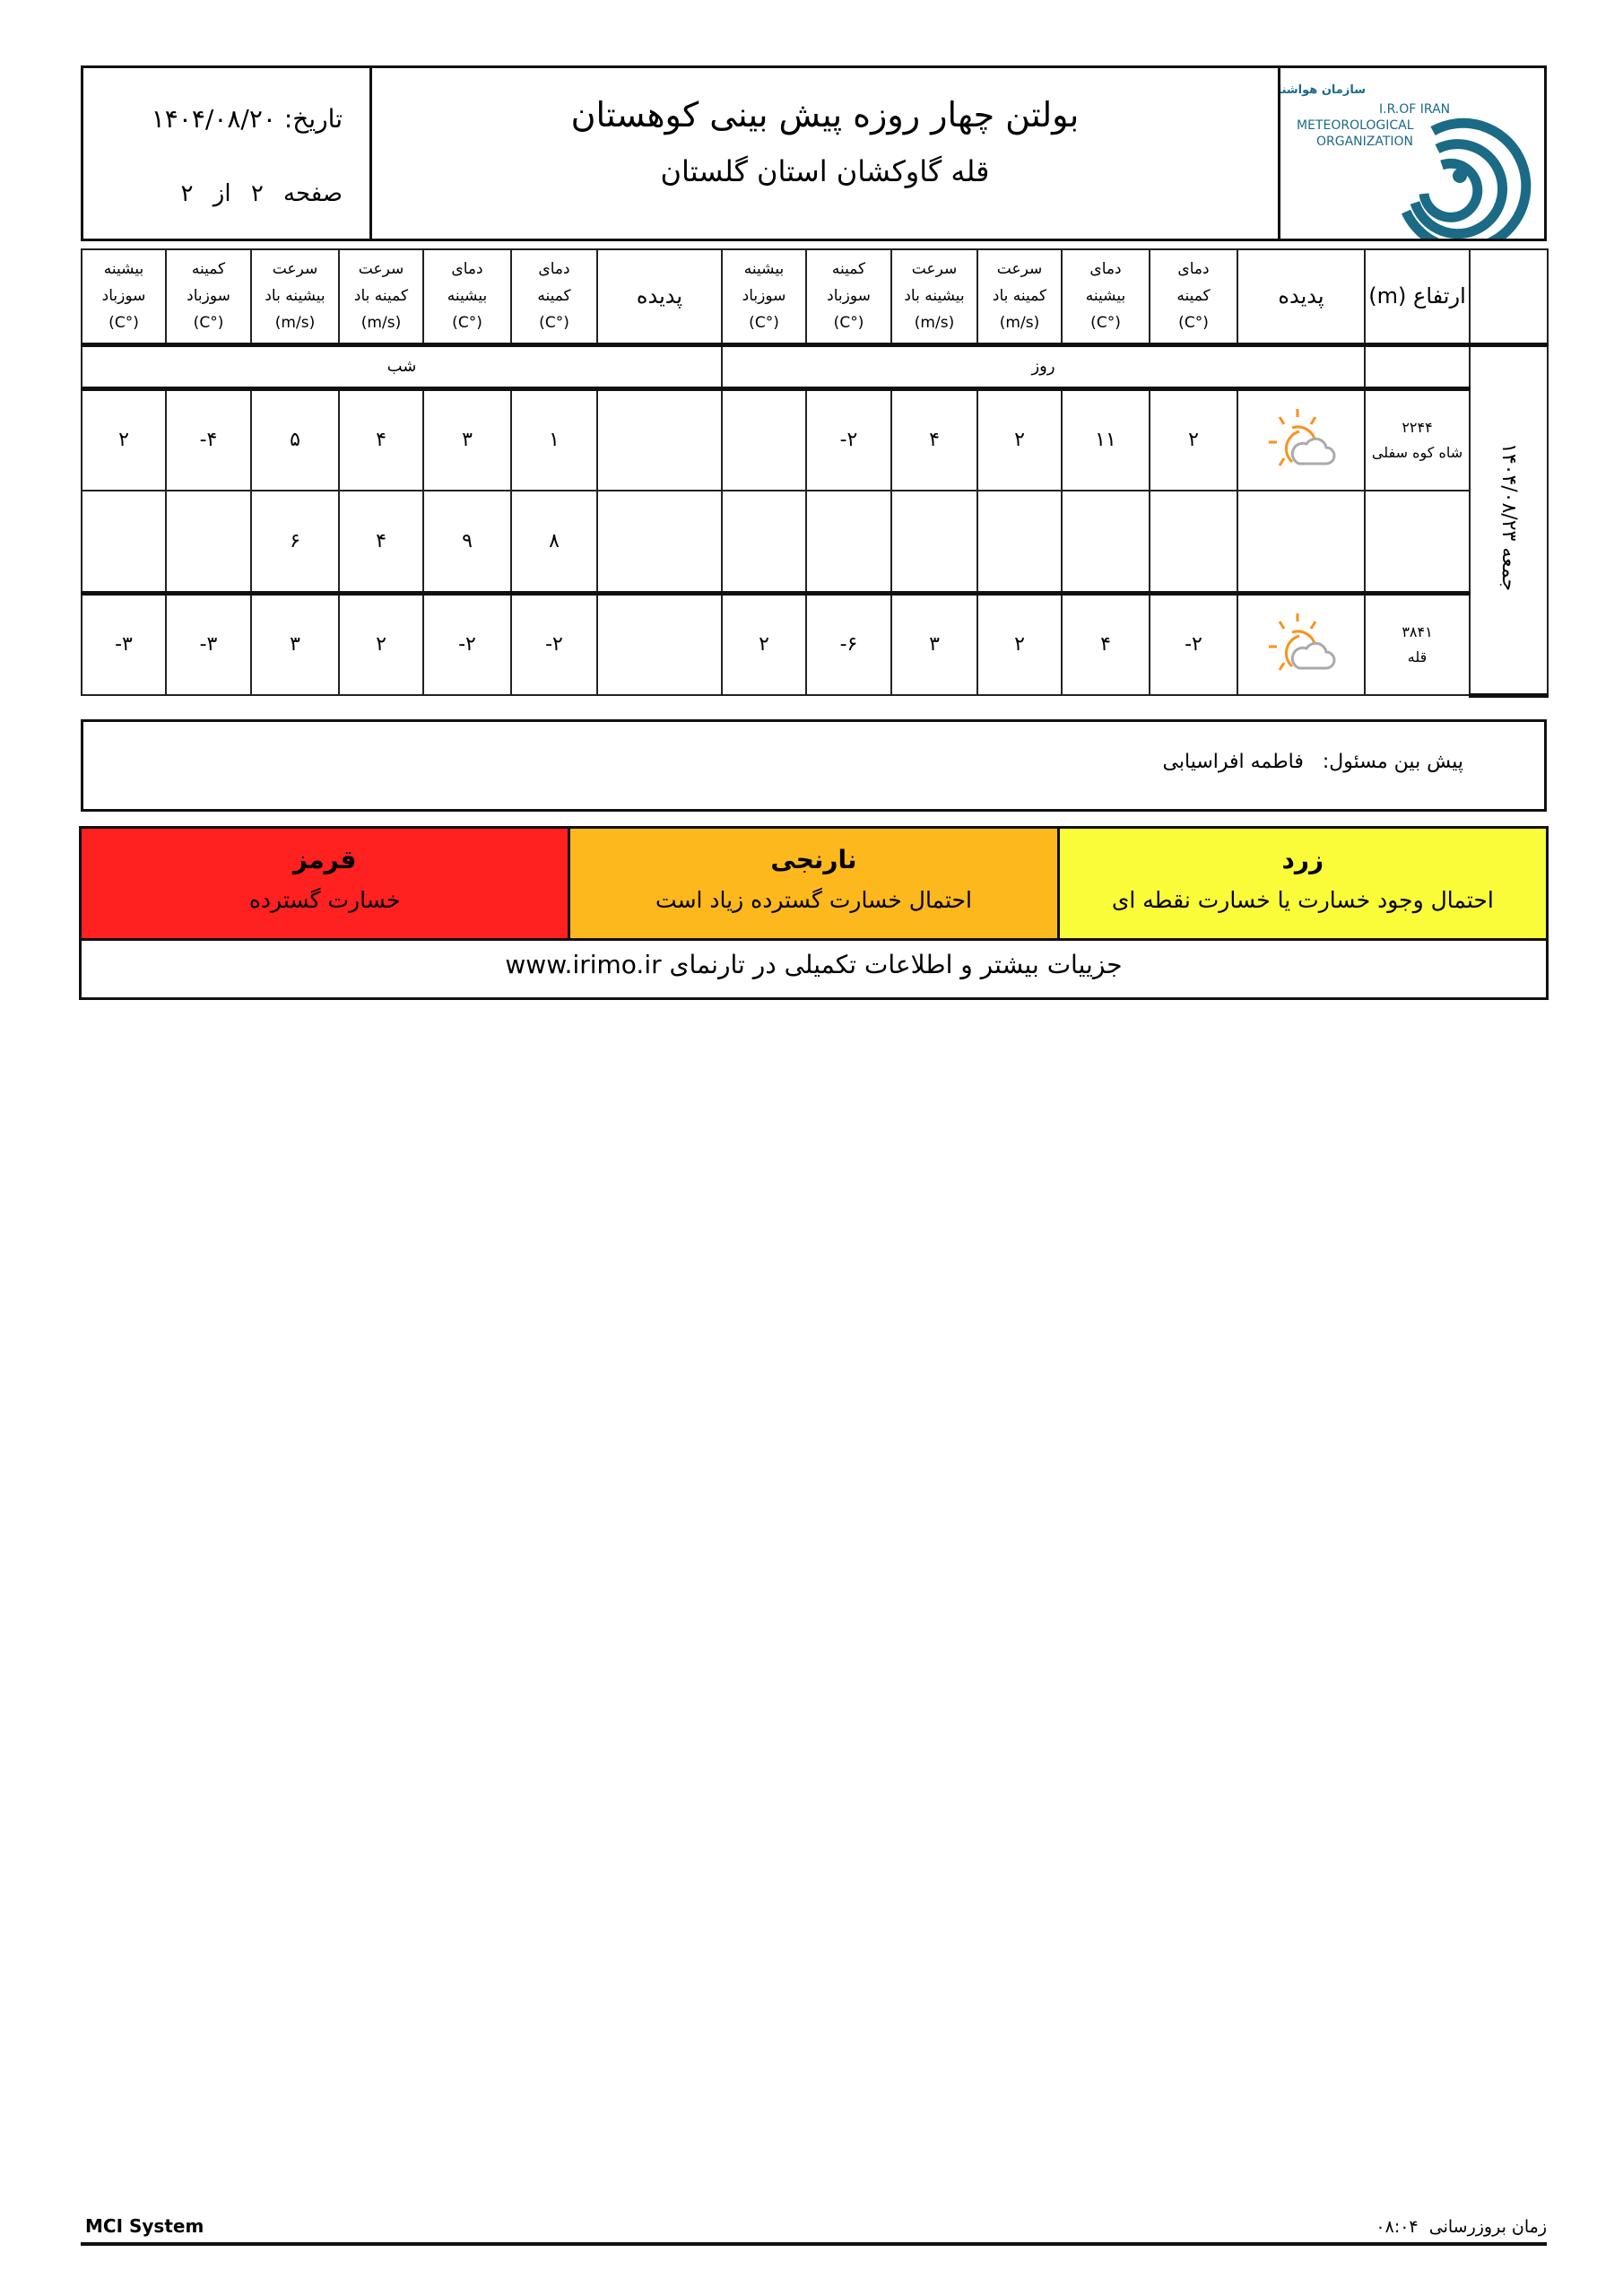  I want to click on update-time: زمان بروزرسانی ۰۸:۰۴, so click(1461, 2227).